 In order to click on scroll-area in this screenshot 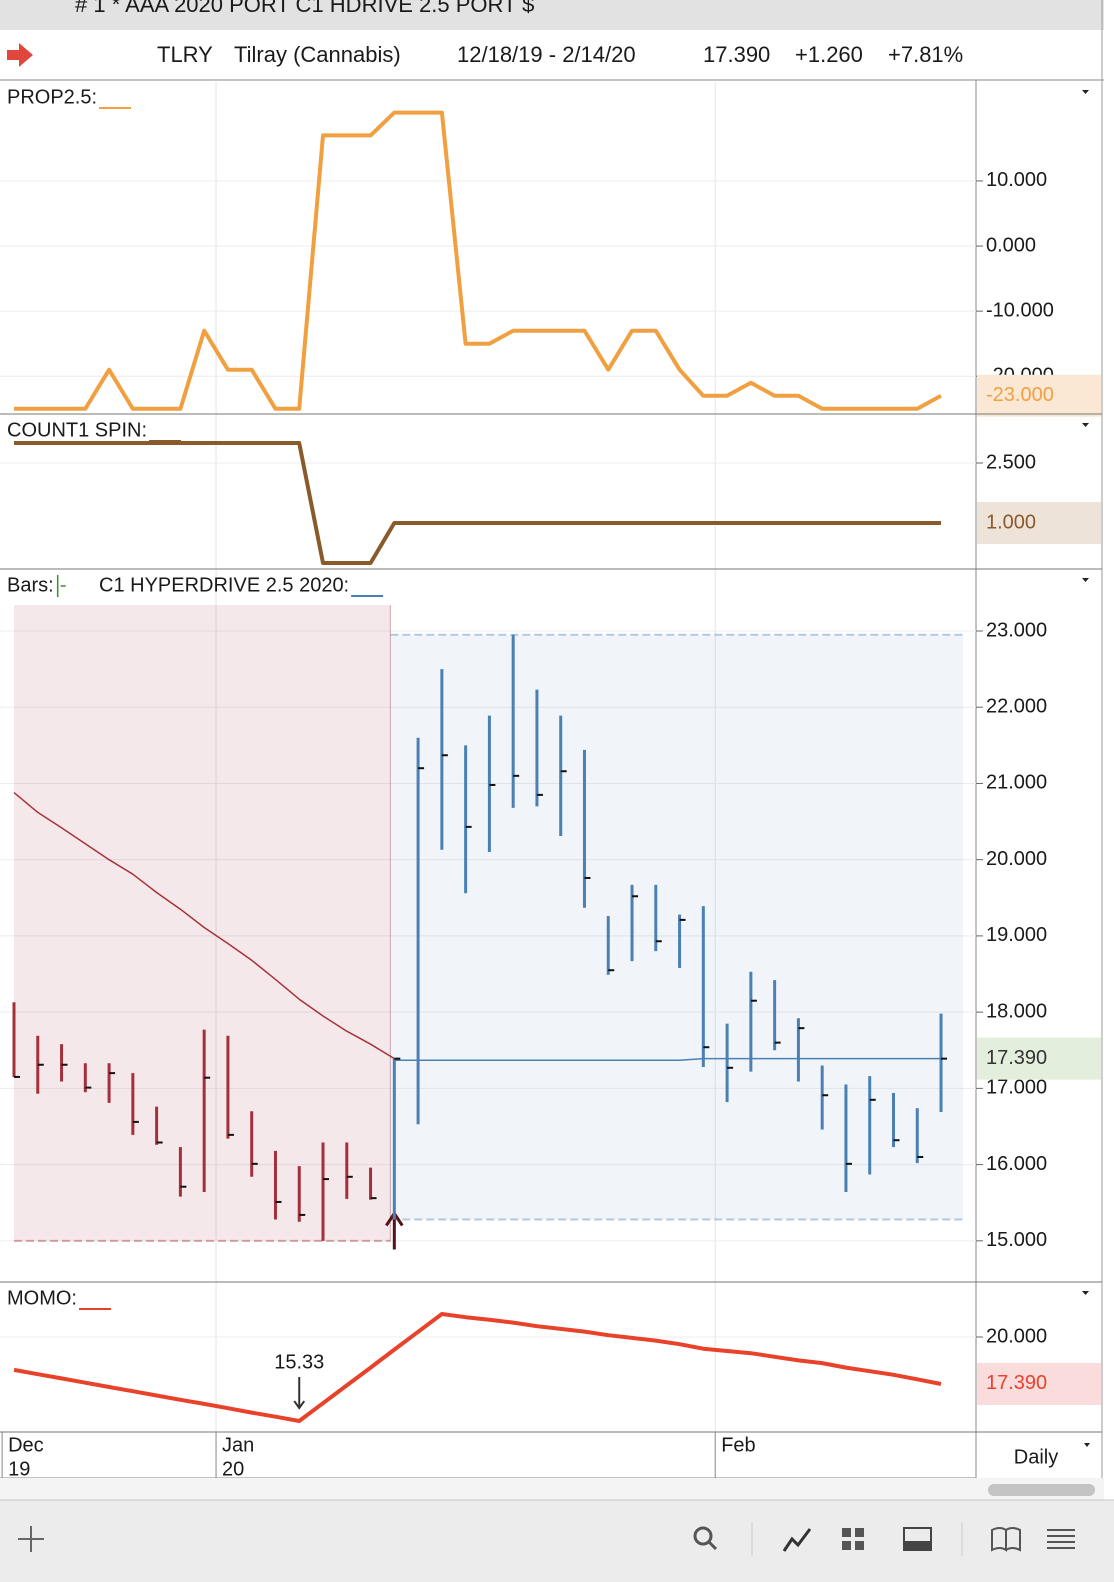, I will do `click(552, 1489)`.